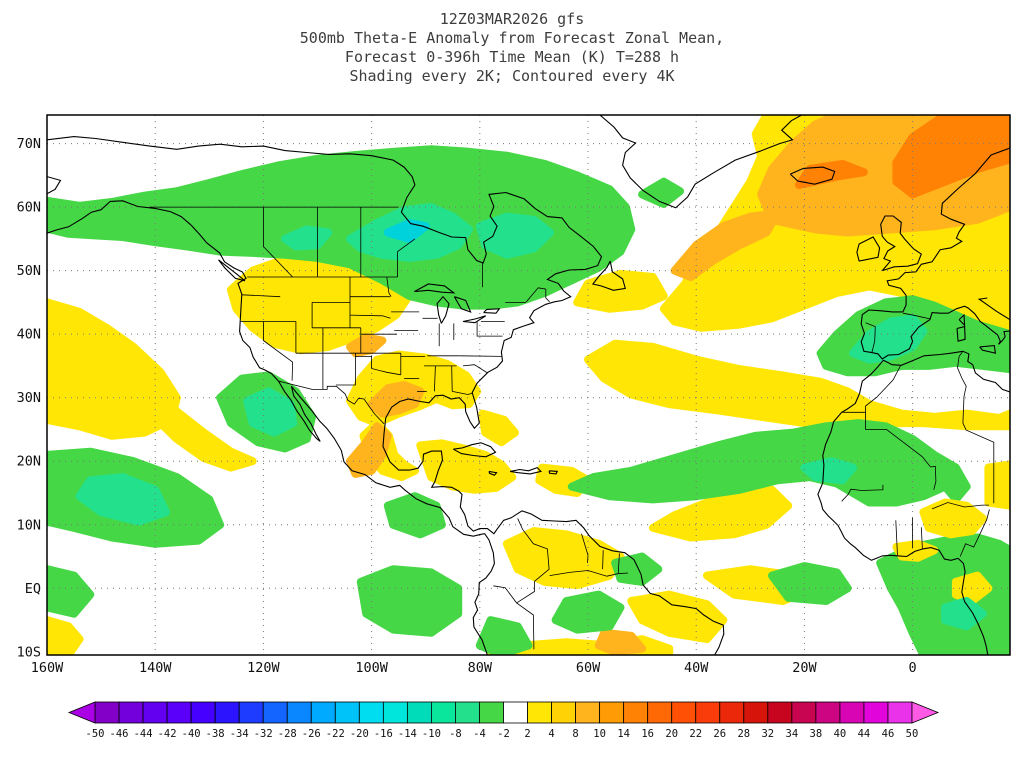  Describe the element at coordinates (455, 734) in the screenshot. I see `colorbar-label: -8` at that location.